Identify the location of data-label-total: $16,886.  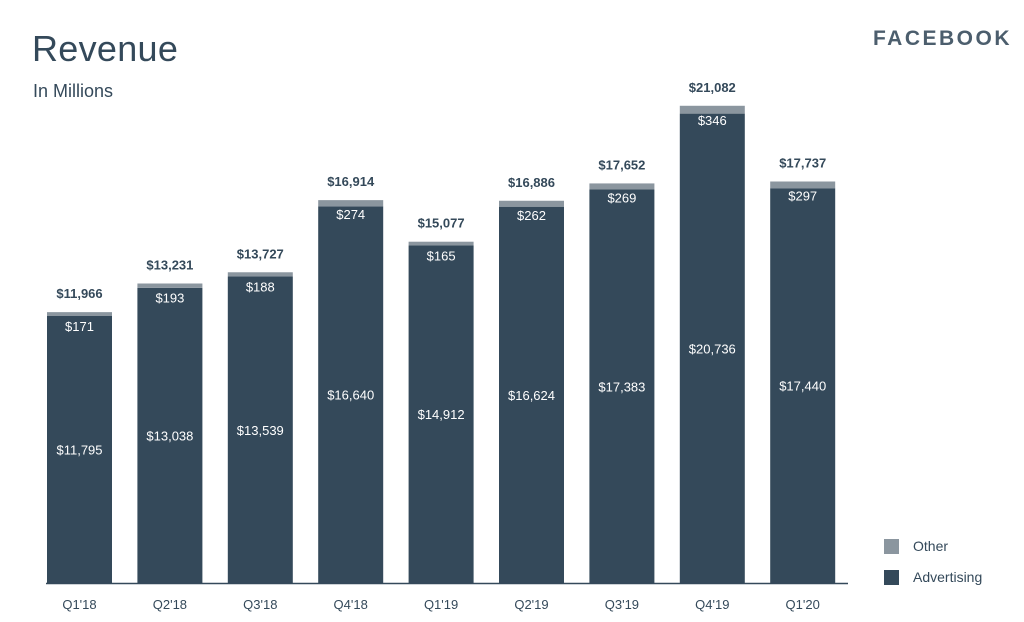
(531, 182).